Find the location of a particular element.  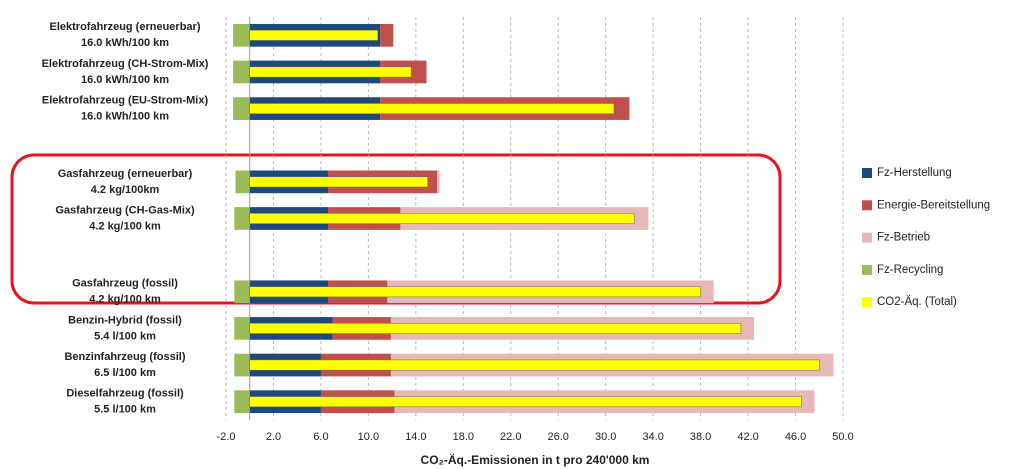

y-tick-label: 5.5 l/100 km is located at coordinates (125, 410).